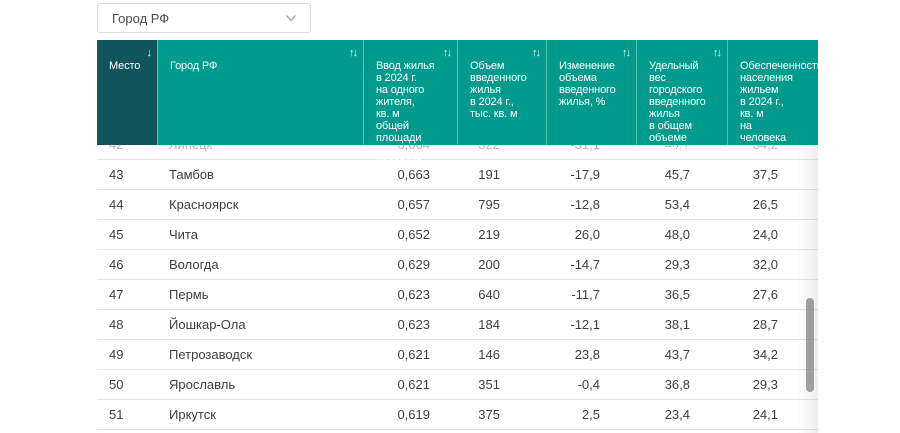 This screenshot has width=900, height=433. Describe the element at coordinates (765, 324) in the screenshot. I see `cell-provision: 28,7` at that location.